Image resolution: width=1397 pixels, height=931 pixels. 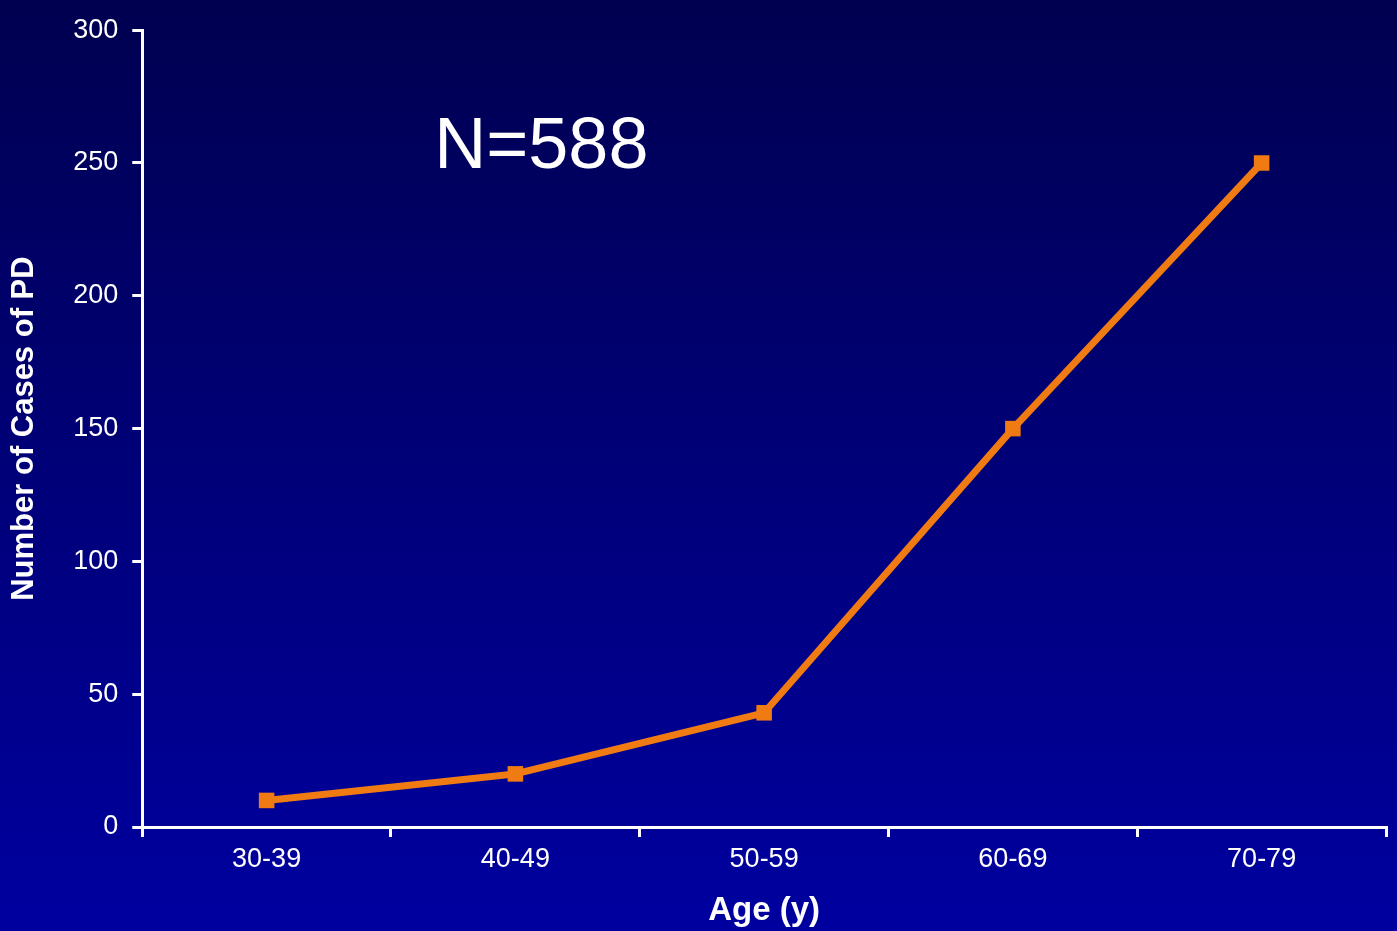 I want to click on y-tick-label: 100, so click(x=96, y=559).